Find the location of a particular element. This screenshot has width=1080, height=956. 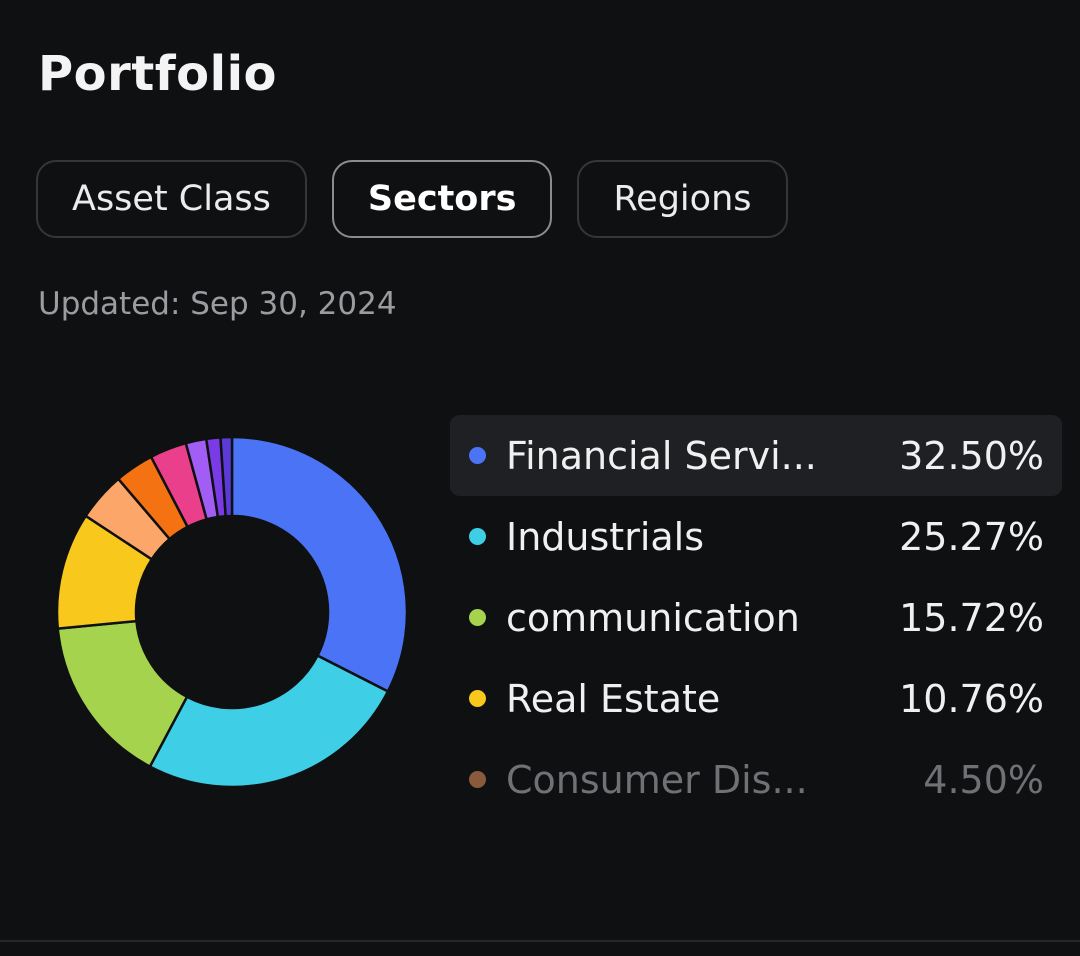

tab-sectors: Sectors is located at coordinates (442, 199).